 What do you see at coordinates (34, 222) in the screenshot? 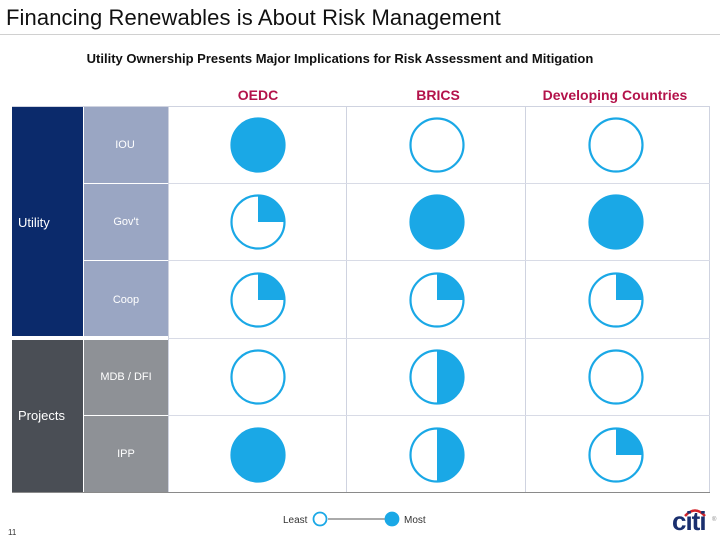
I see `group-label-utility: Utility` at bounding box center [34, 222].